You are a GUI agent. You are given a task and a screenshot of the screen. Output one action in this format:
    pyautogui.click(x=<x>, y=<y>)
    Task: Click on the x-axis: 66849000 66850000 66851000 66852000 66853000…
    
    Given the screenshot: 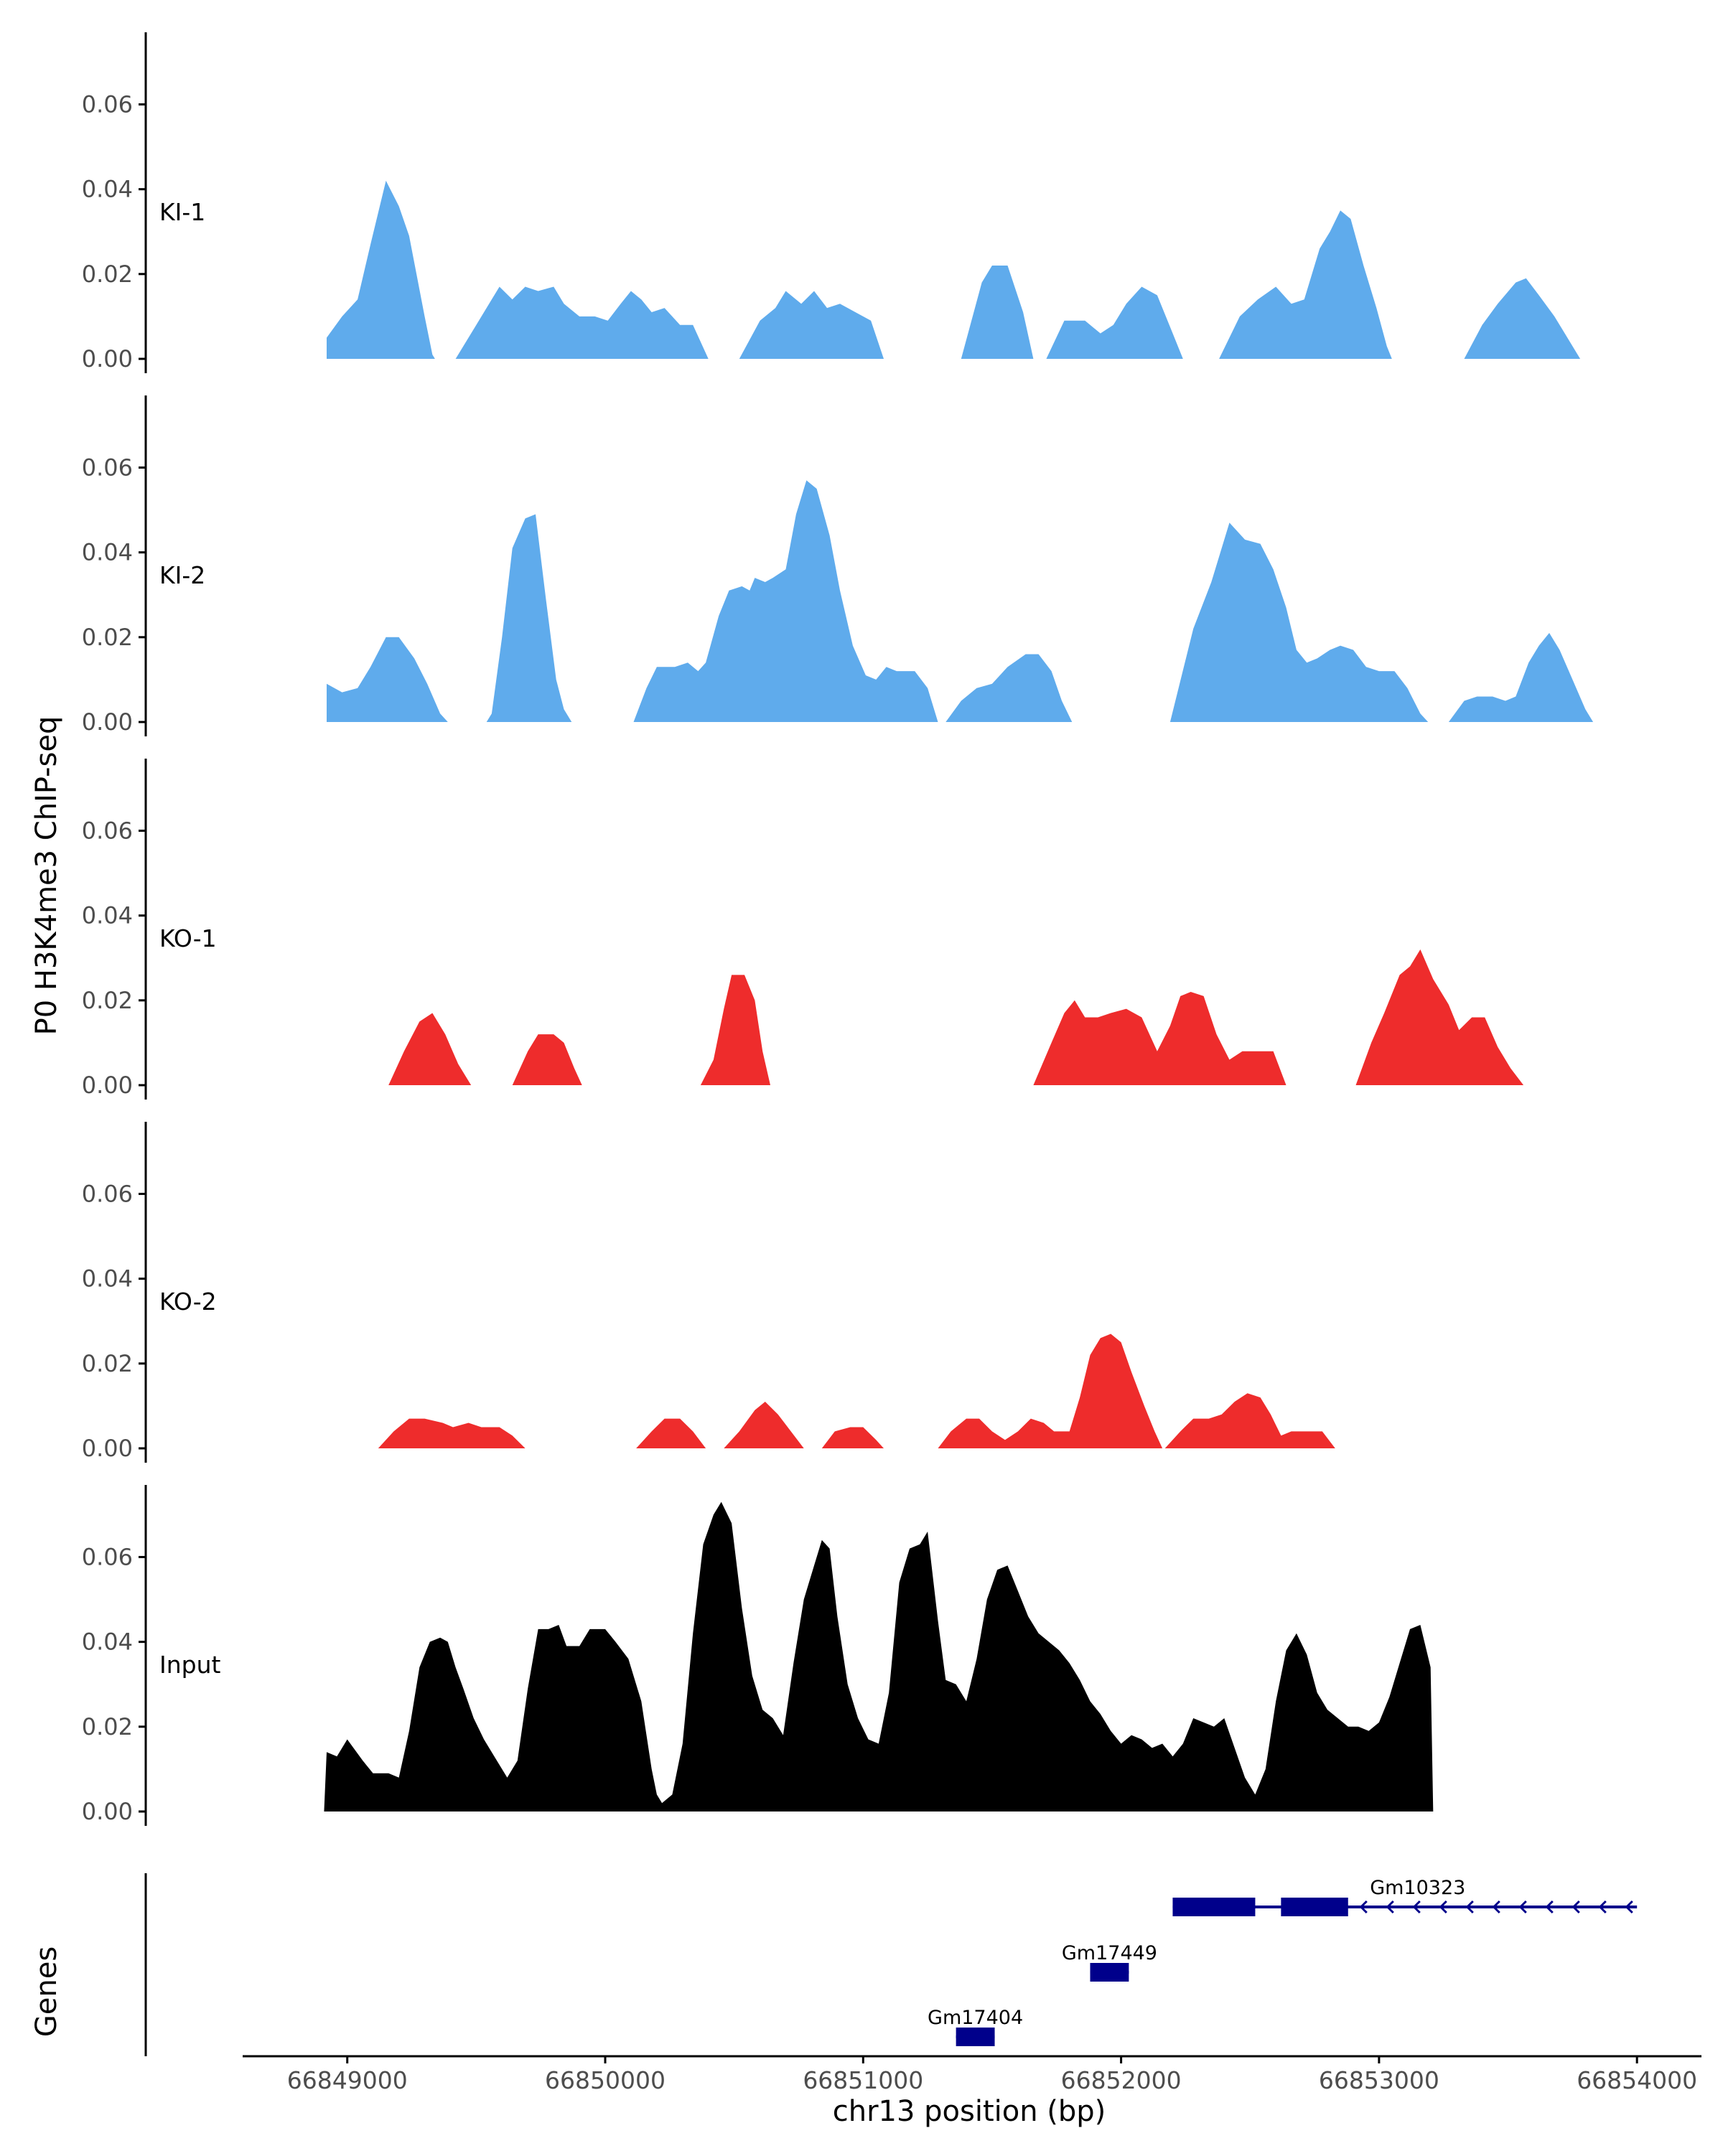 What is the action you would take?
    pyautogui.click(x=972, y=2074)
    